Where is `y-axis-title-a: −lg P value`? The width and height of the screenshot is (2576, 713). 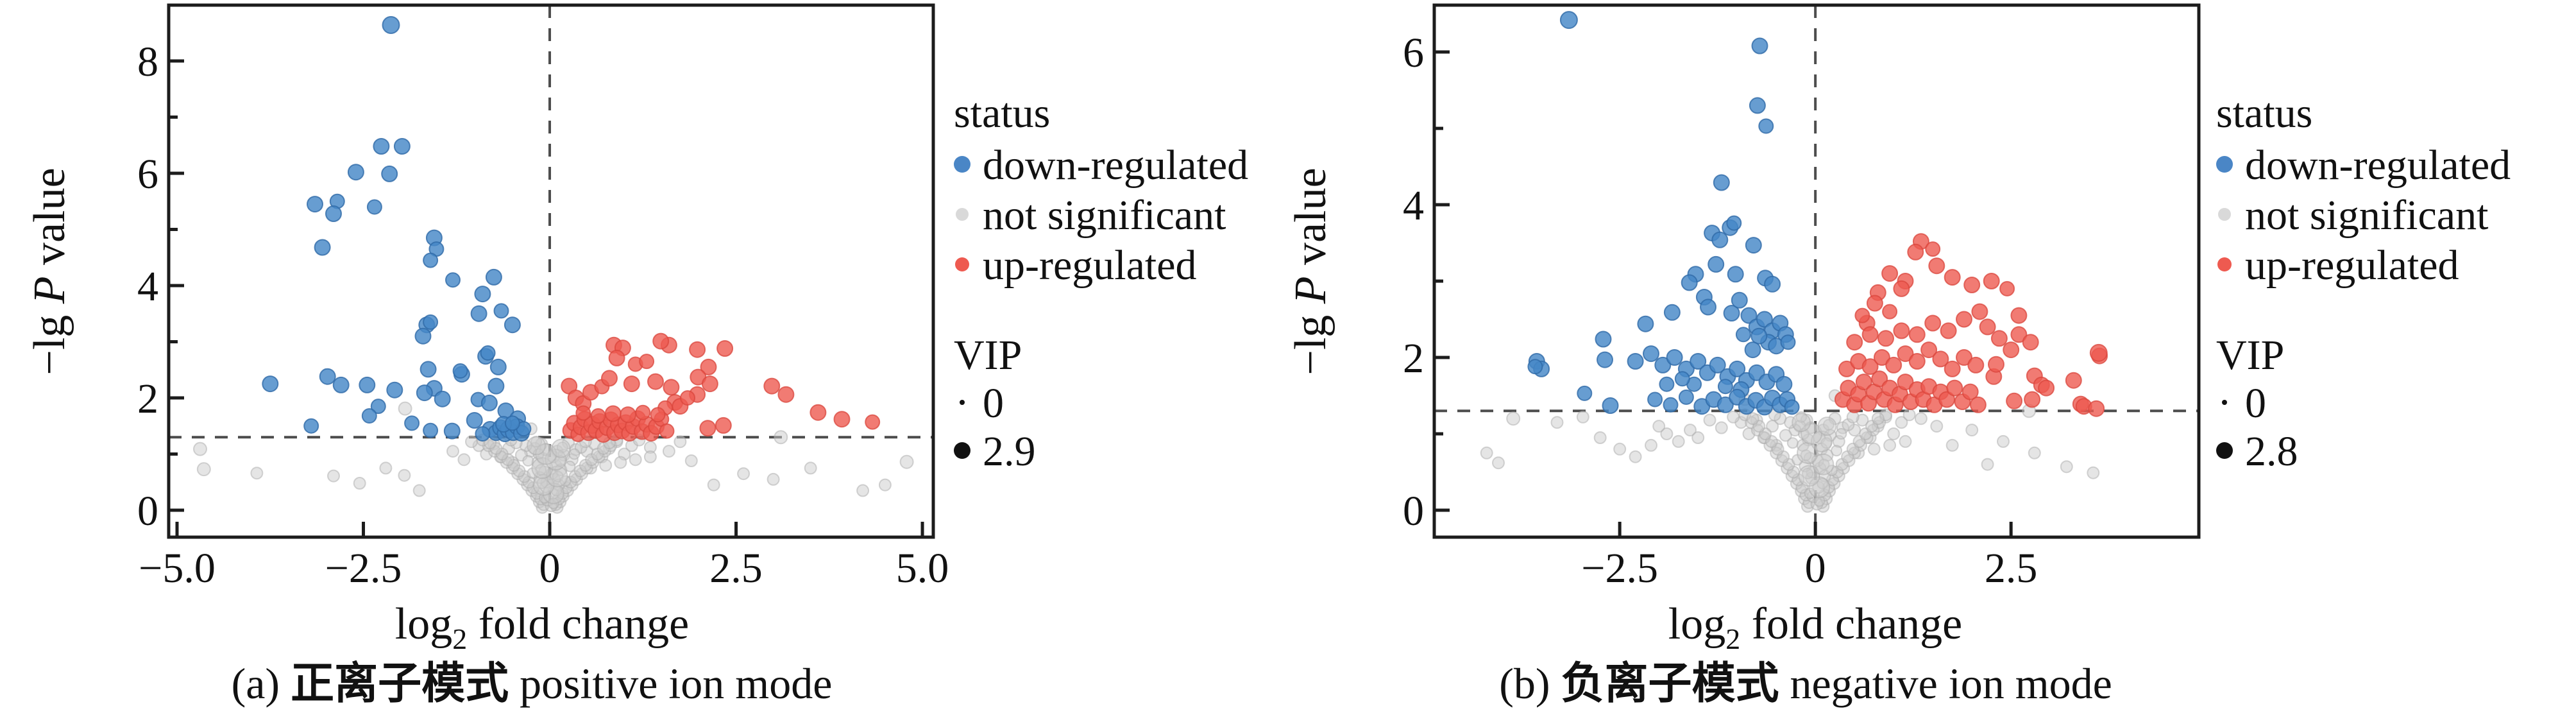
y-axis-title-a: −lg P value is located at coordinates (49, 271).